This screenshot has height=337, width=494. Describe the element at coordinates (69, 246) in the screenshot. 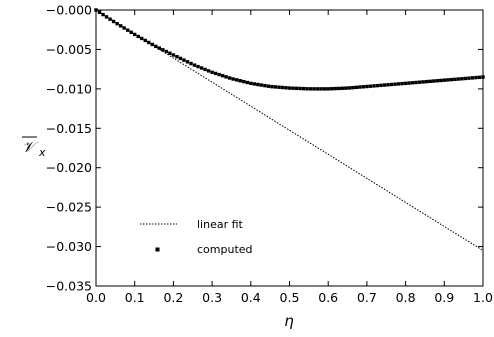

I see `y-tick-label: −0.030` at that location.